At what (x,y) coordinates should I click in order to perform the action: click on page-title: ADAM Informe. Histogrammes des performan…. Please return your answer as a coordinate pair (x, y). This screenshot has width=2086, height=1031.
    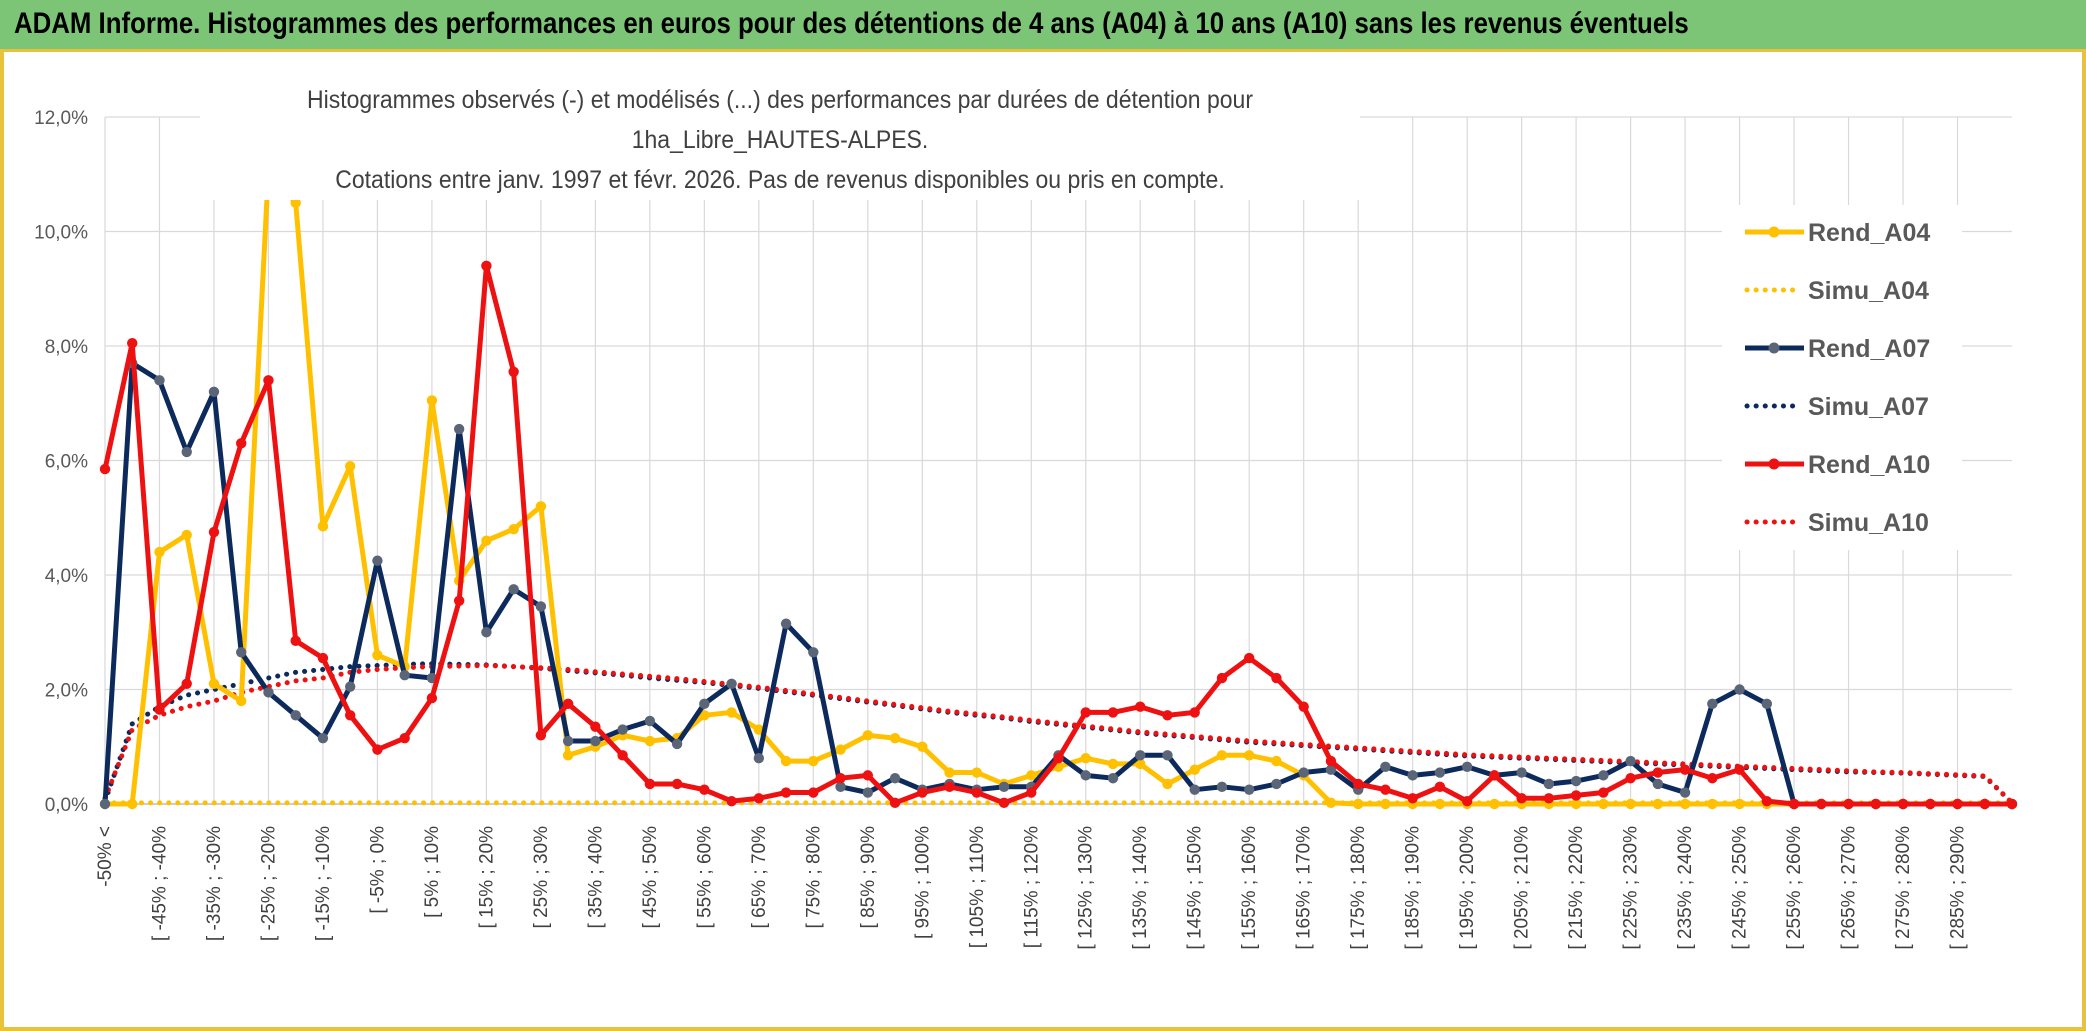
    Looking at the image, I should click on (851, 23).